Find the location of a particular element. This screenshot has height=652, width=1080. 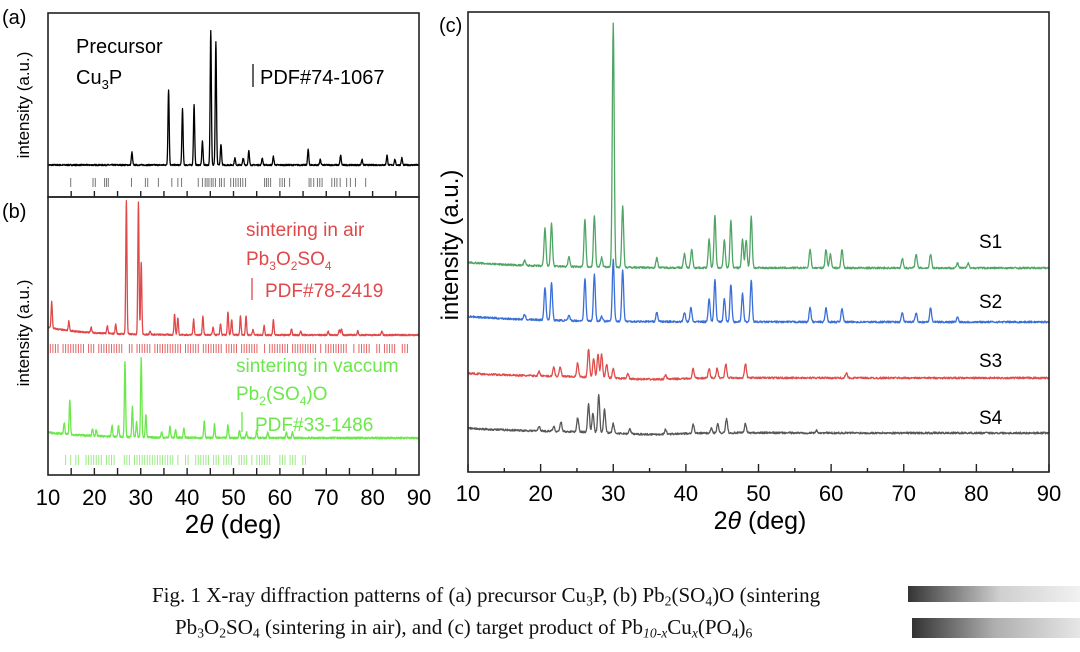

panel-b-x-tick-label: 90 is located at coordinates (419, 497).